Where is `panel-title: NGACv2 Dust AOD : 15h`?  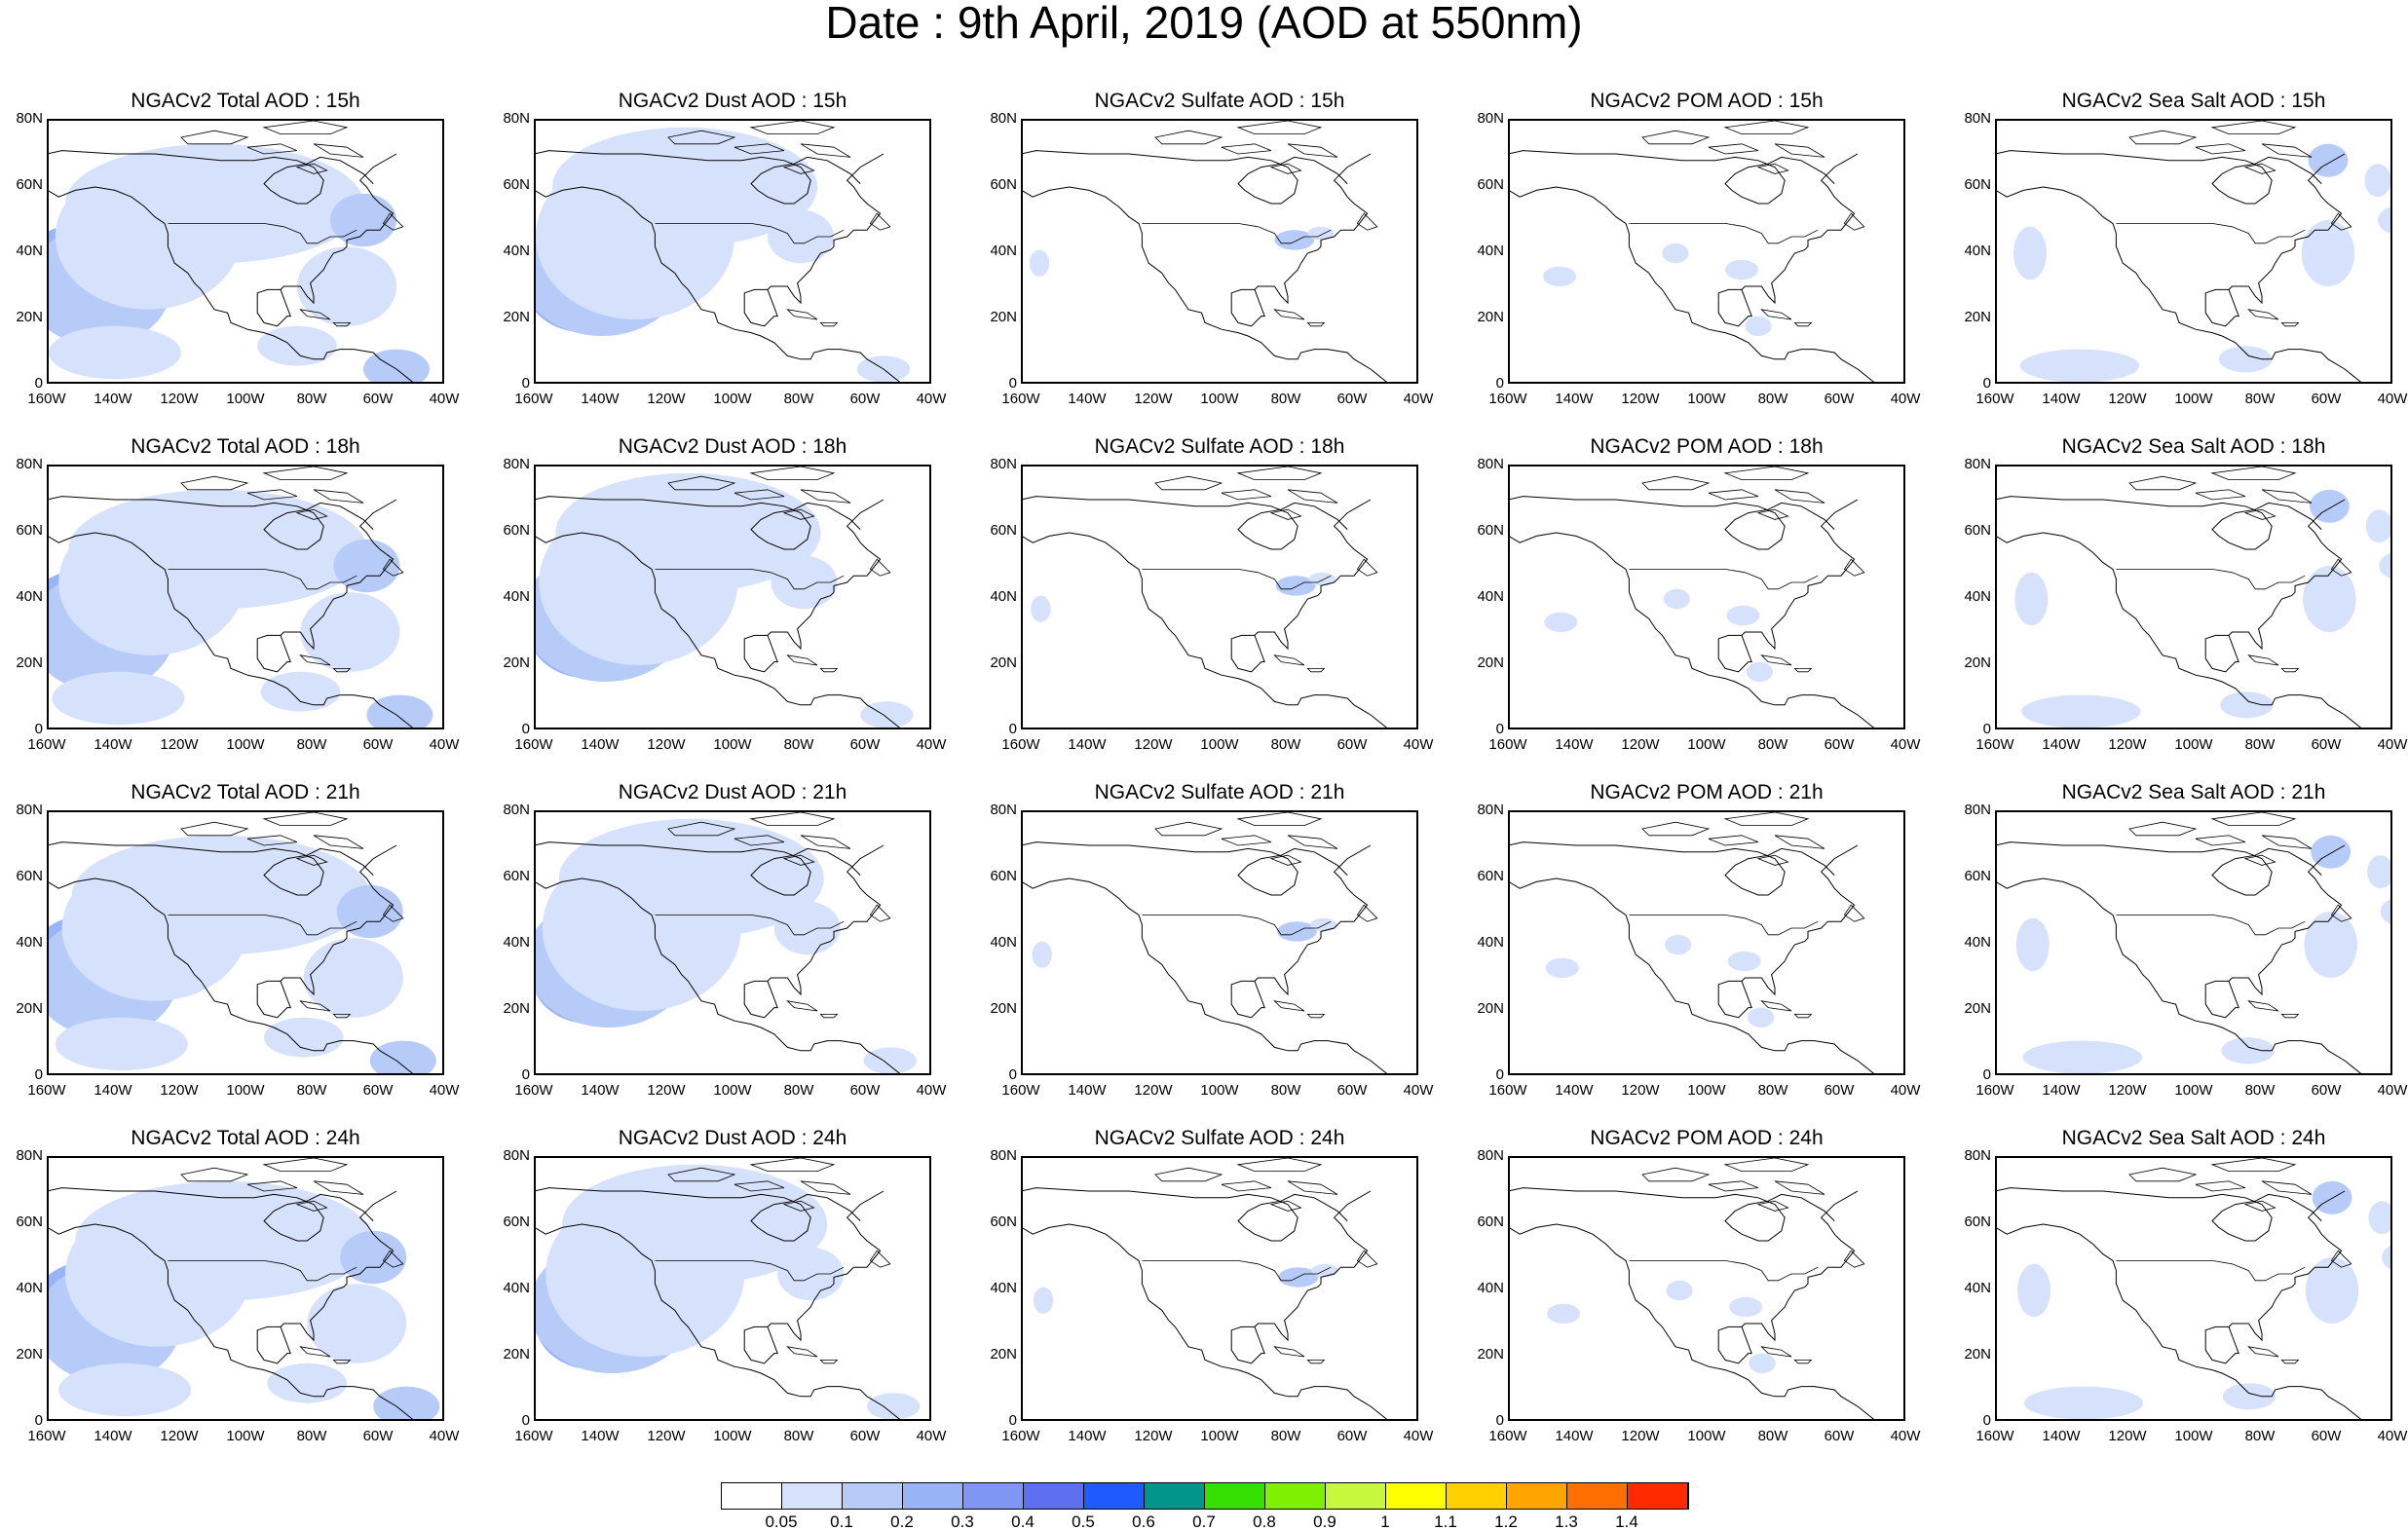
panel-title: NGACv2 Dust AOD : 15h is located at coordinates (732, 101).